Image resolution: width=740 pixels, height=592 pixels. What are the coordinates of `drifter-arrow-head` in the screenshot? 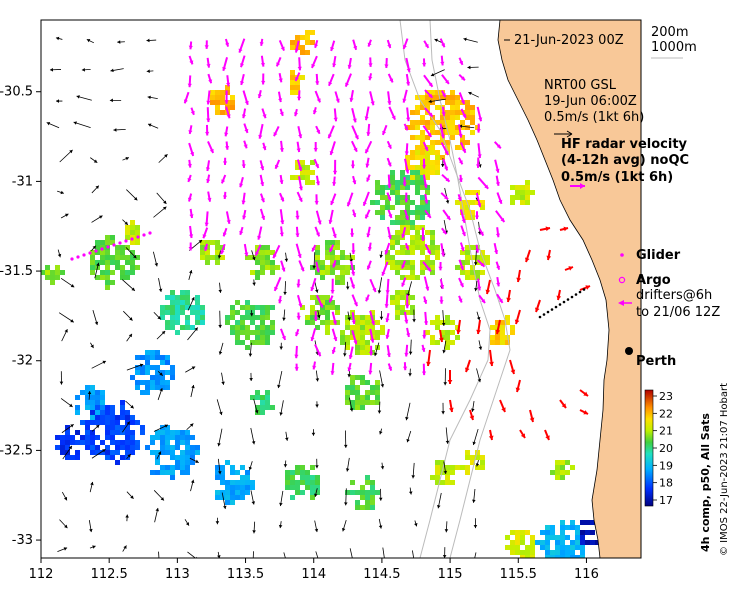 It's located at (458, 331).